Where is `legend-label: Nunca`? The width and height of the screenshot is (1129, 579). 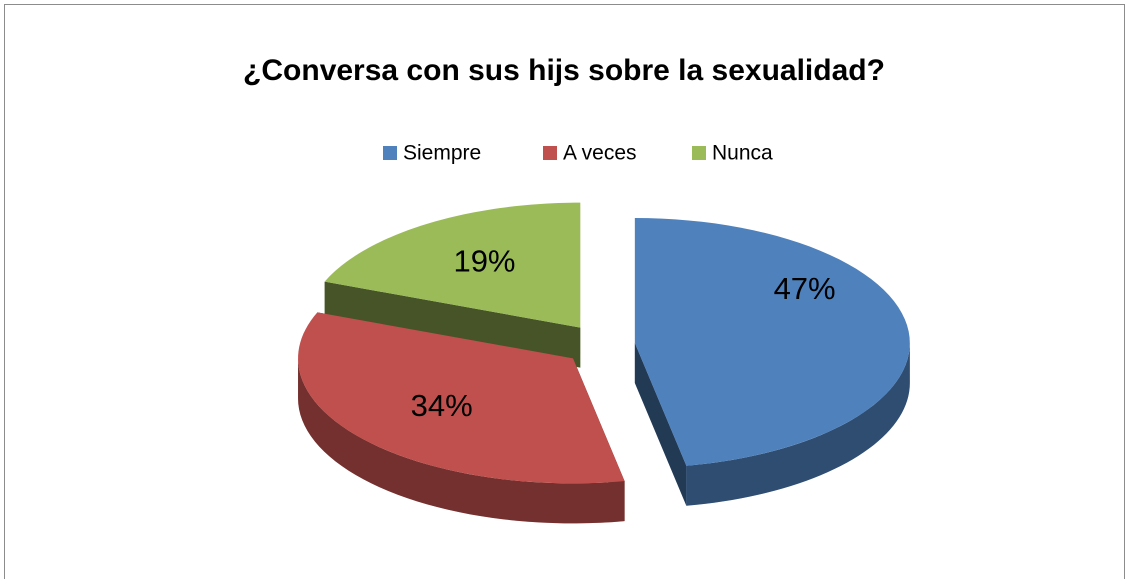
legend-label: Nunca is located at coordinates (742, 153).